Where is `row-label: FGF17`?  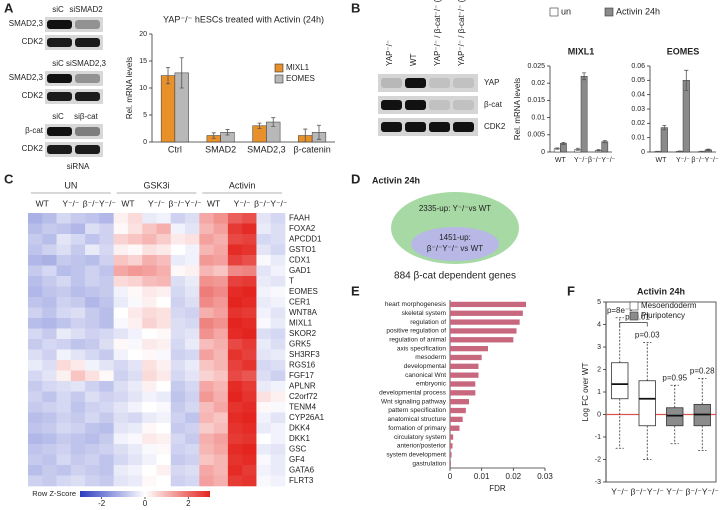 row-label: FGF17 is located at coordinates (301, 375).